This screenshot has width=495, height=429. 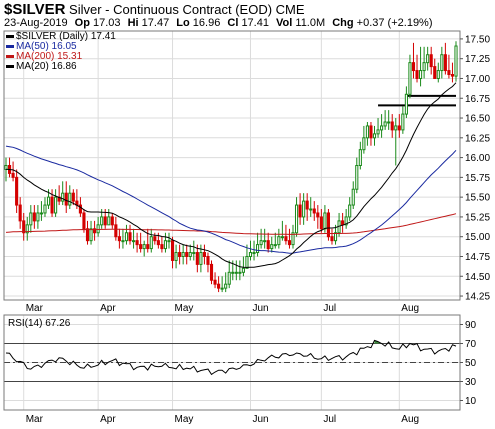 What do you see at coordinates (82, 23) in the screenshot?
I see `open-label: Op` at bounding box center [82, 23].